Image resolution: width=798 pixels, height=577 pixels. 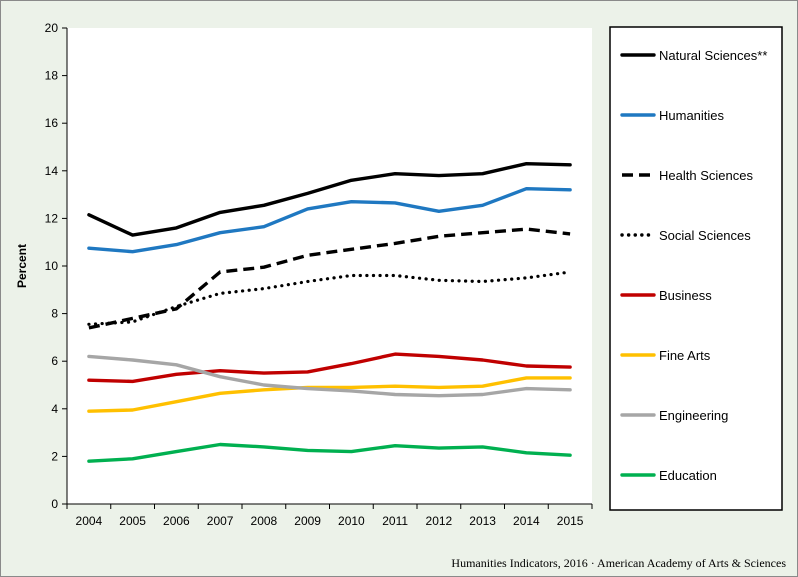 What do you see at coordinates (482, 521) in the screenshot?
I see `x-tick-label: 2013` at bounding box center [482, 521].